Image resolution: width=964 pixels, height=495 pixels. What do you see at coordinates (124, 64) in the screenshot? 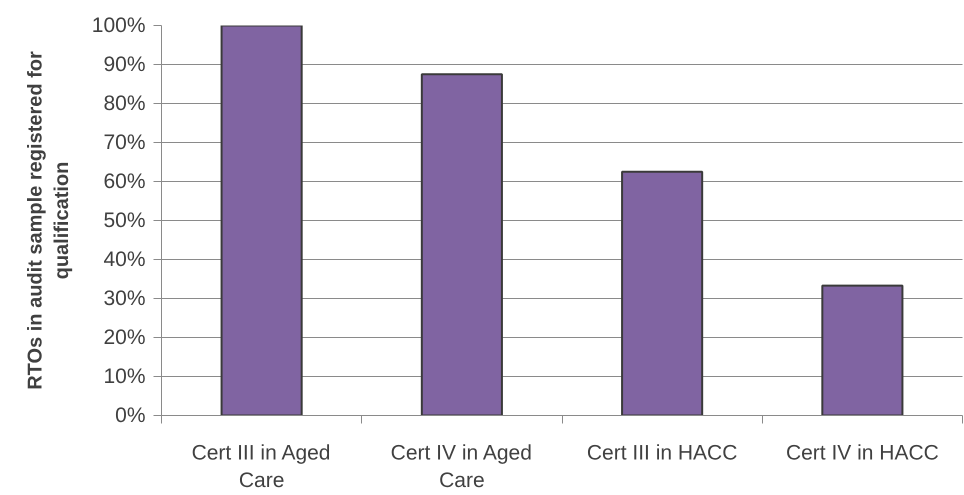
I see `y-tick-label: 90%` at bounding box center [124, 64].